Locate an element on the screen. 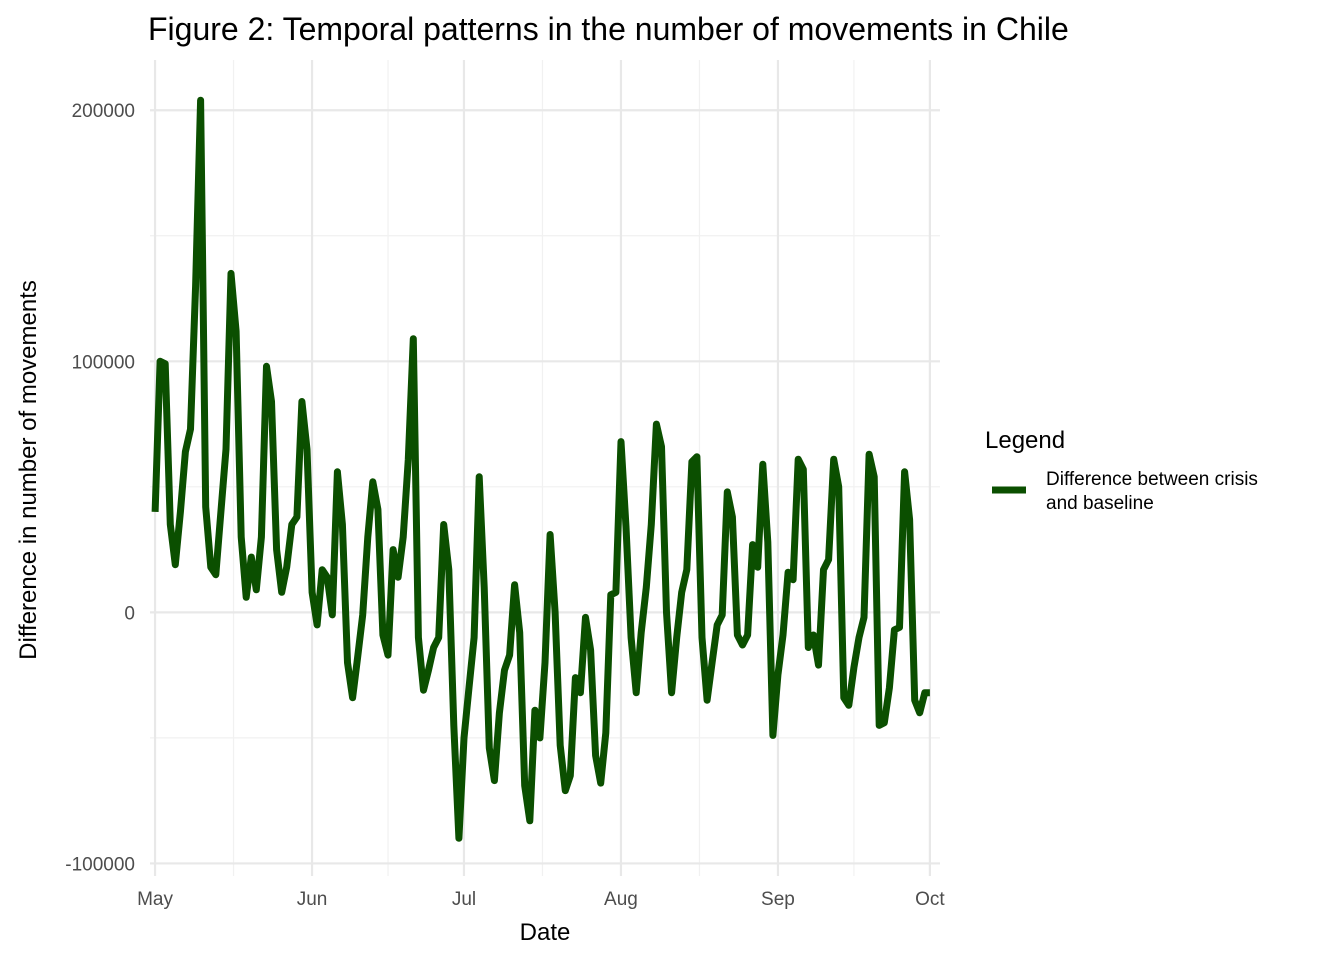 The height and width of the screenshot is (960, 1344). x-tick-label: Sep is located at coordinates (778, 899).